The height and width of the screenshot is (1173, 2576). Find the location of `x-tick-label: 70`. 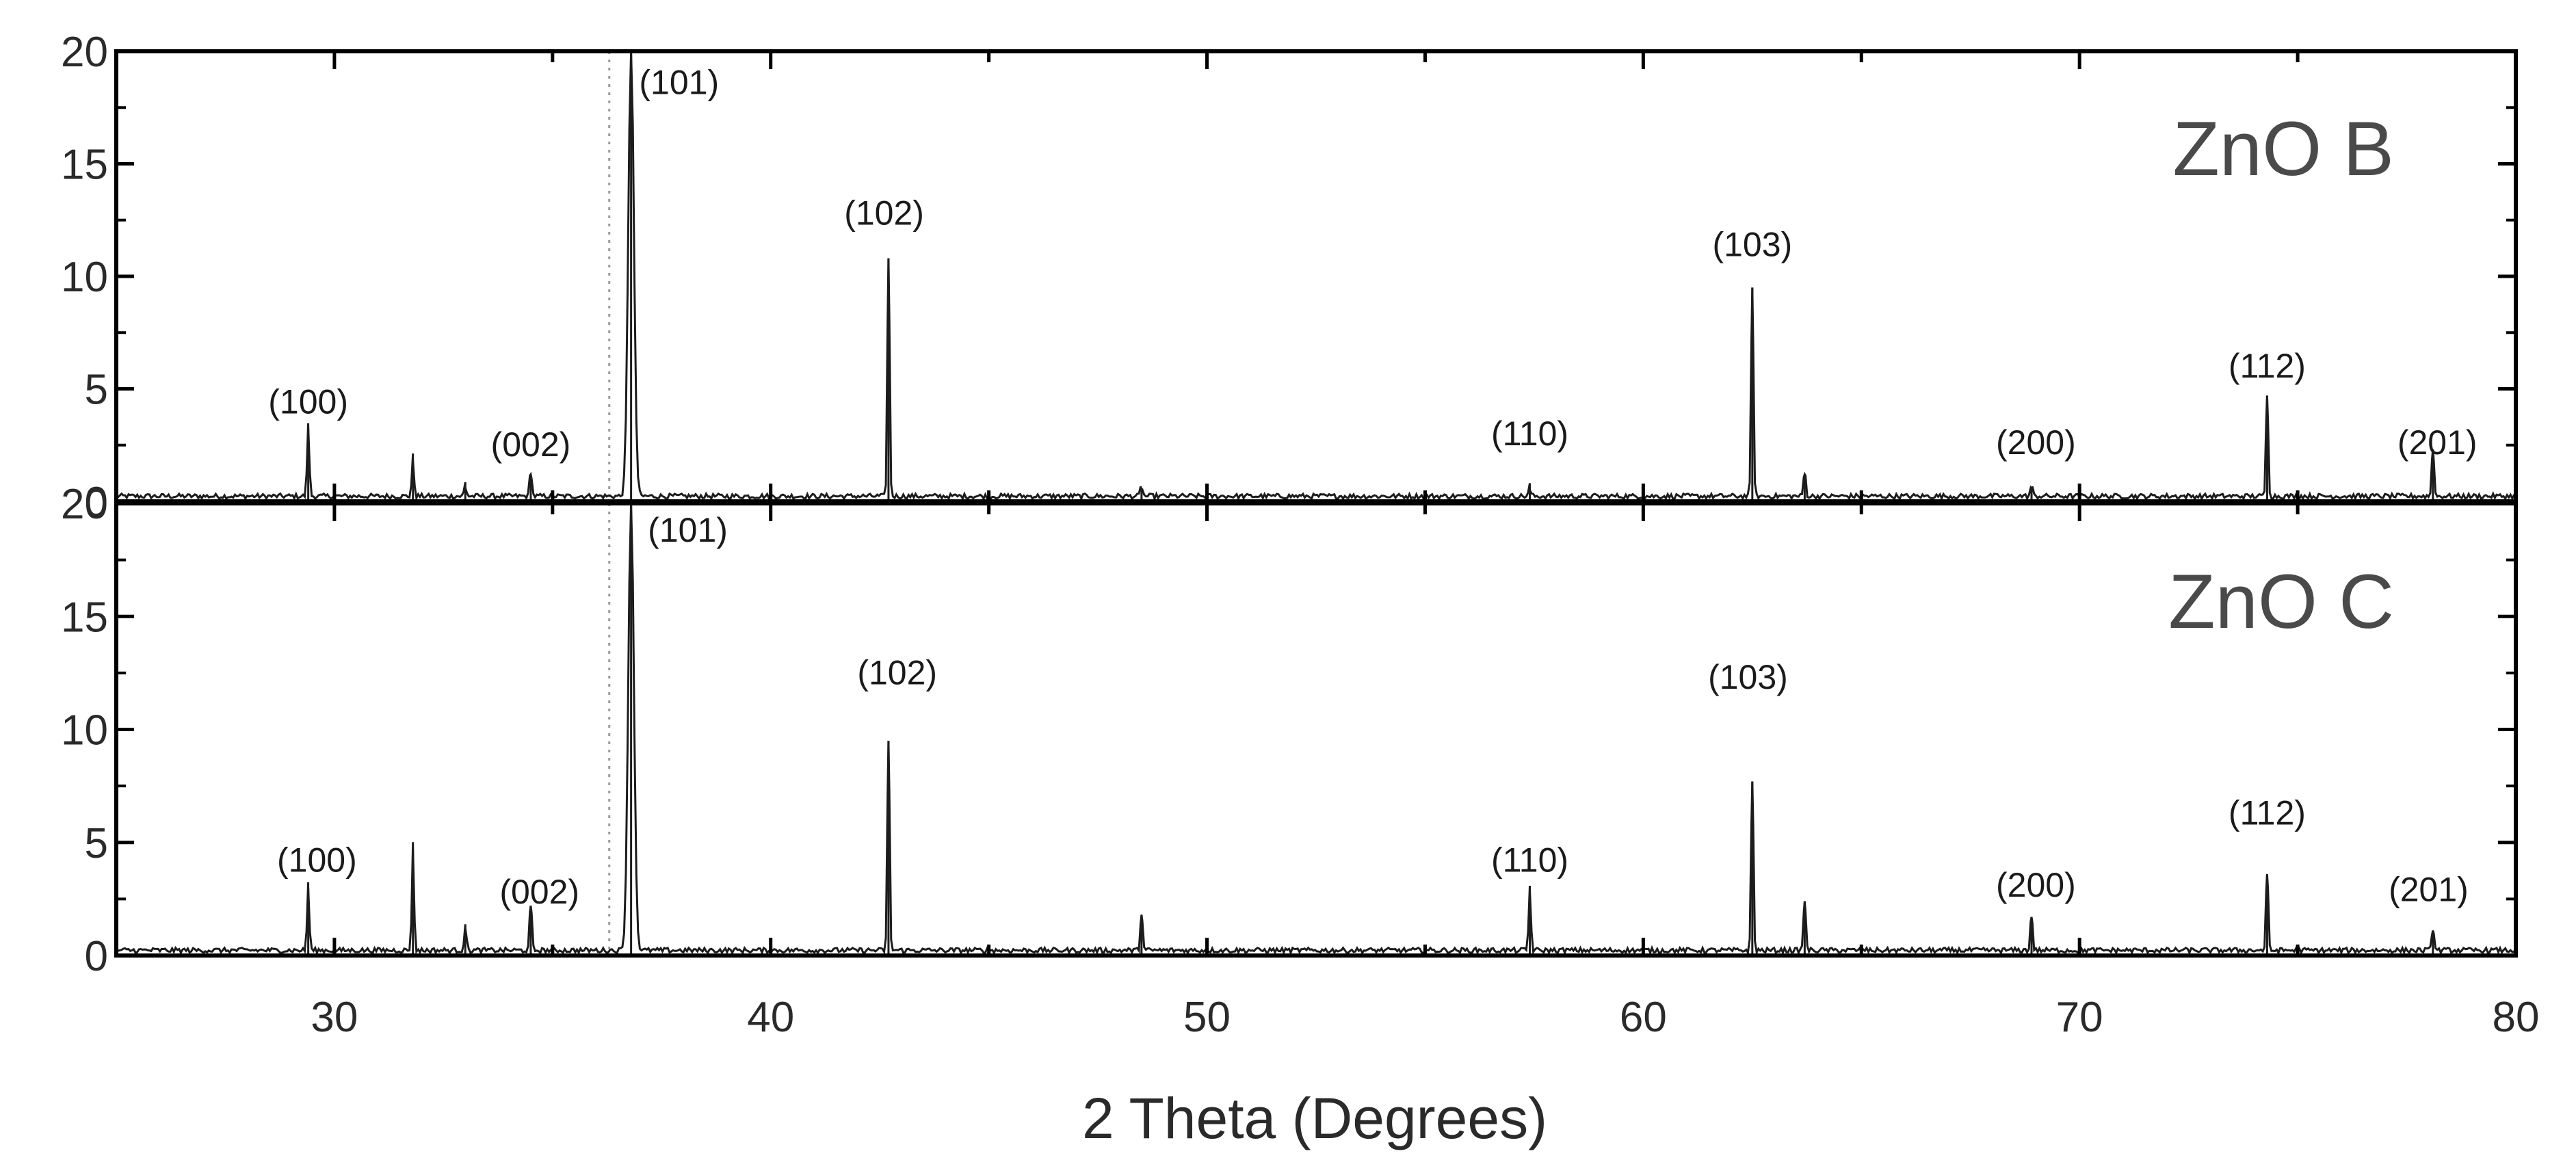

x-tick-label: 70 is located at coordinates (2079, 1017).